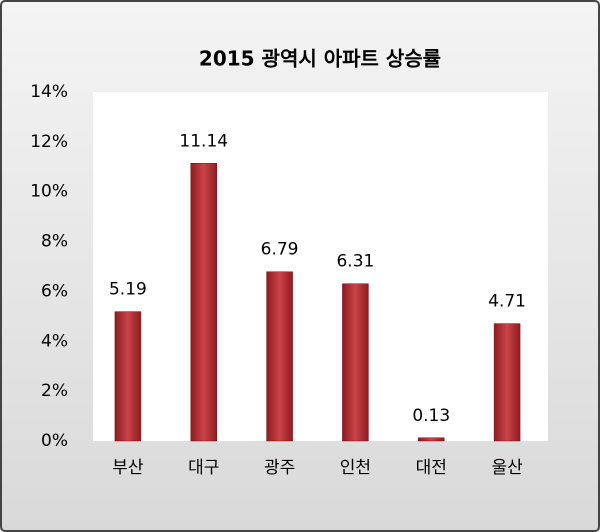 This screenshot has height=532, width=600. I want to click on y-tick-label: 2%, so click(54, 391).